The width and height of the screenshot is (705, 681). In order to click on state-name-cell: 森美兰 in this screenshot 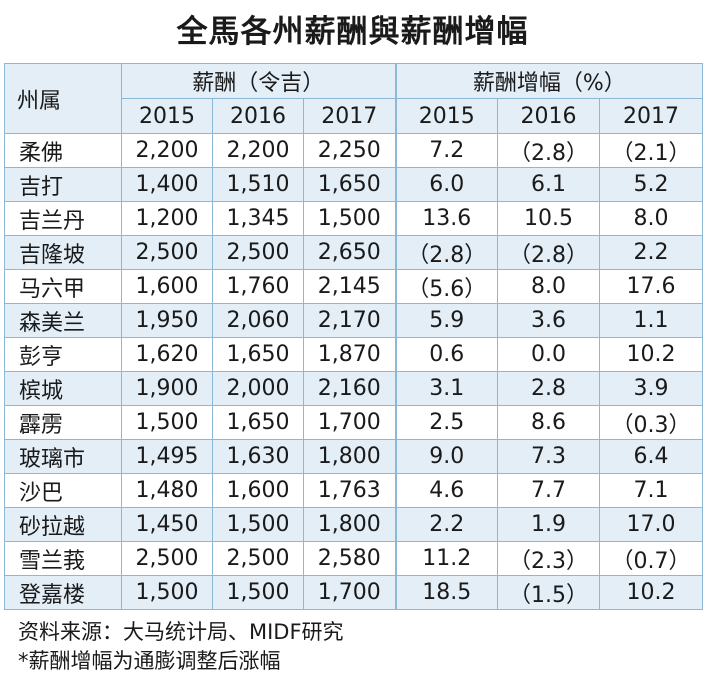, I will do `click(63, 320)`.